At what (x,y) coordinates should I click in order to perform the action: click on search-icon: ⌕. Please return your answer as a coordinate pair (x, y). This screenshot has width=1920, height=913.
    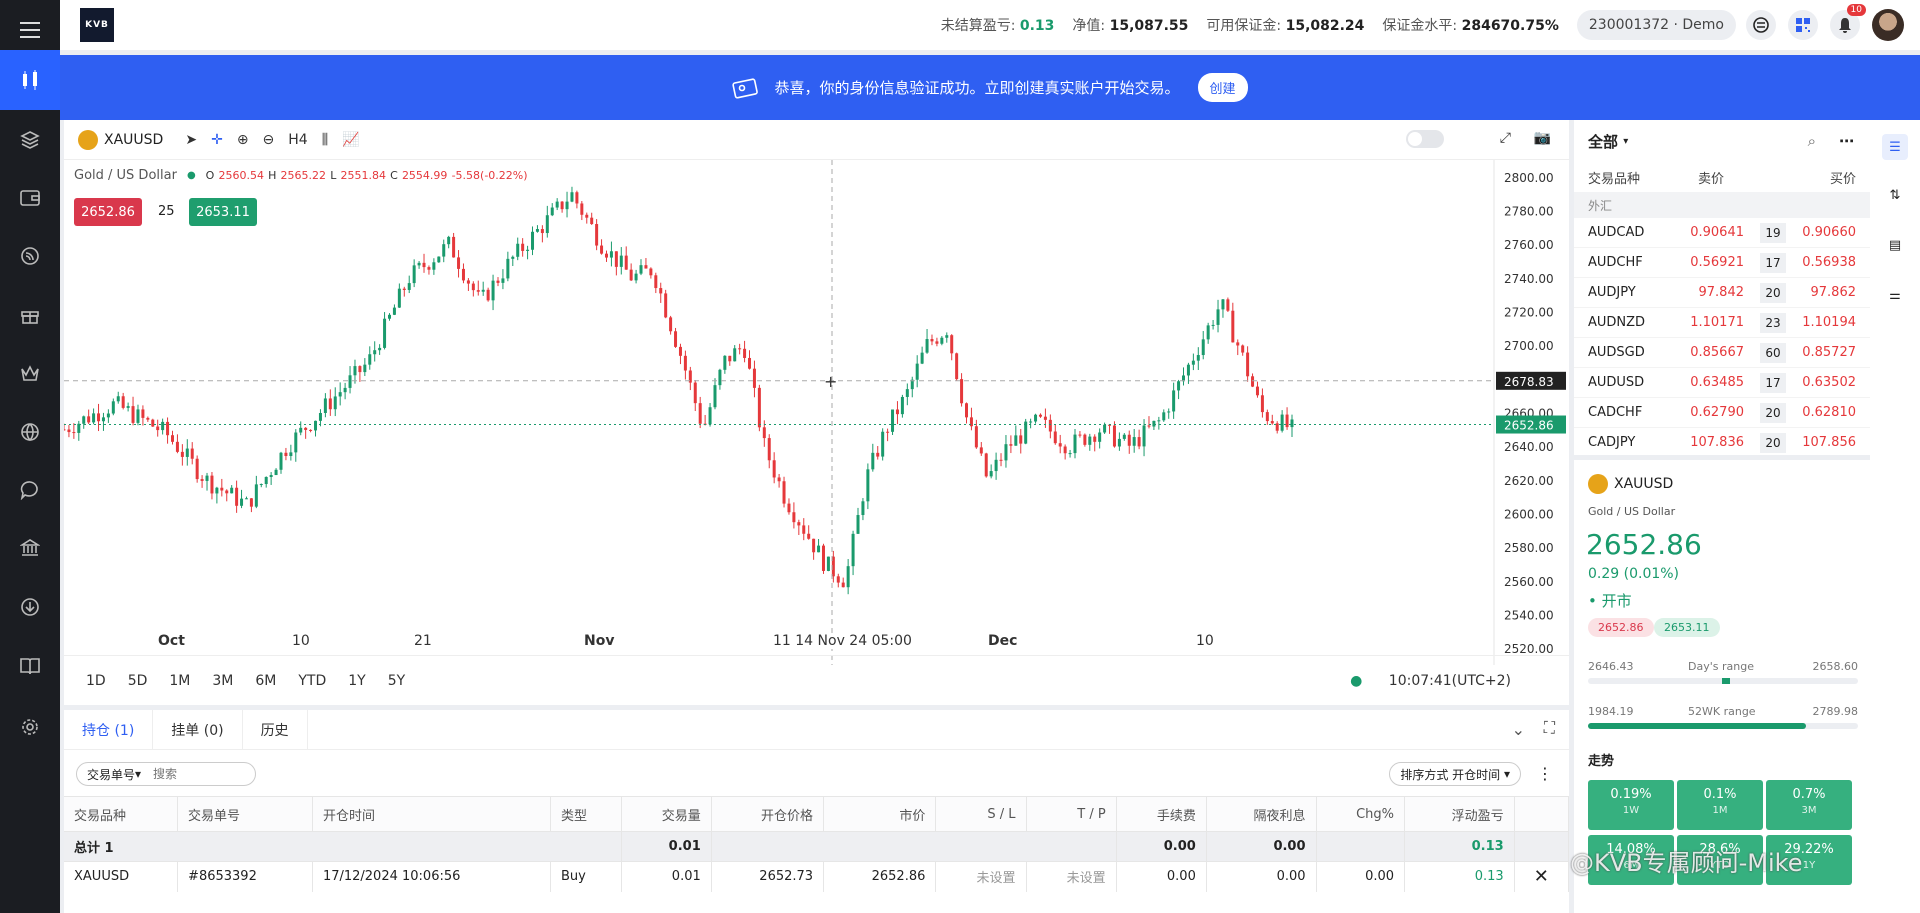
    Looking at the image, I should click on (1811, 141).